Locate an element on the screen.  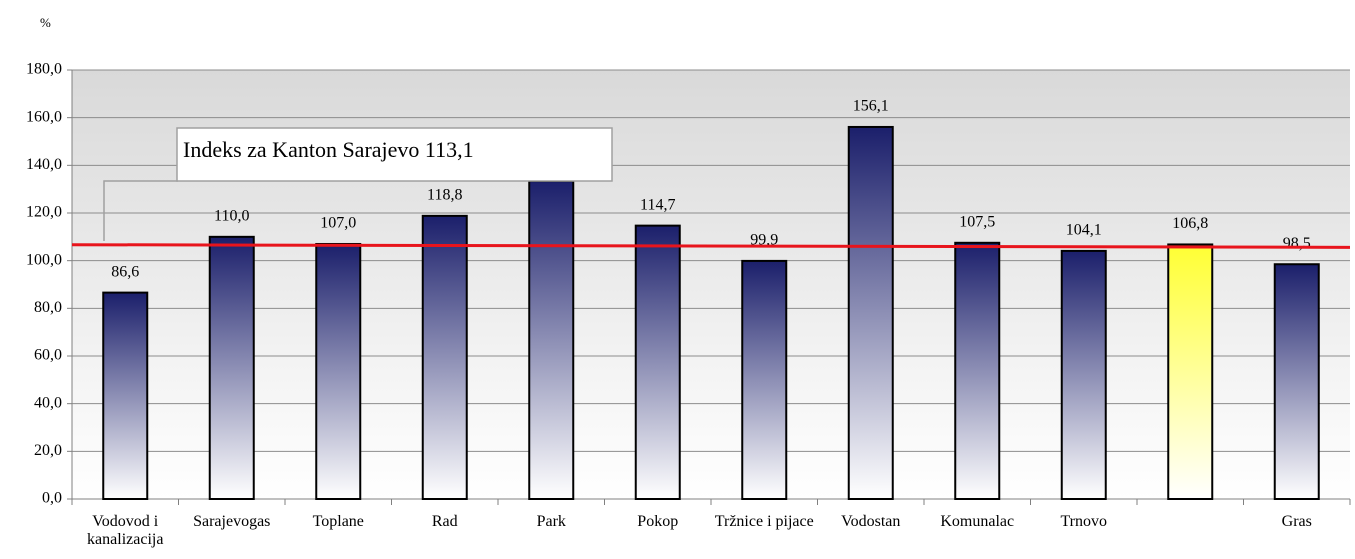
y-tick-label: 140,0 is located at coordinates (44, 164).